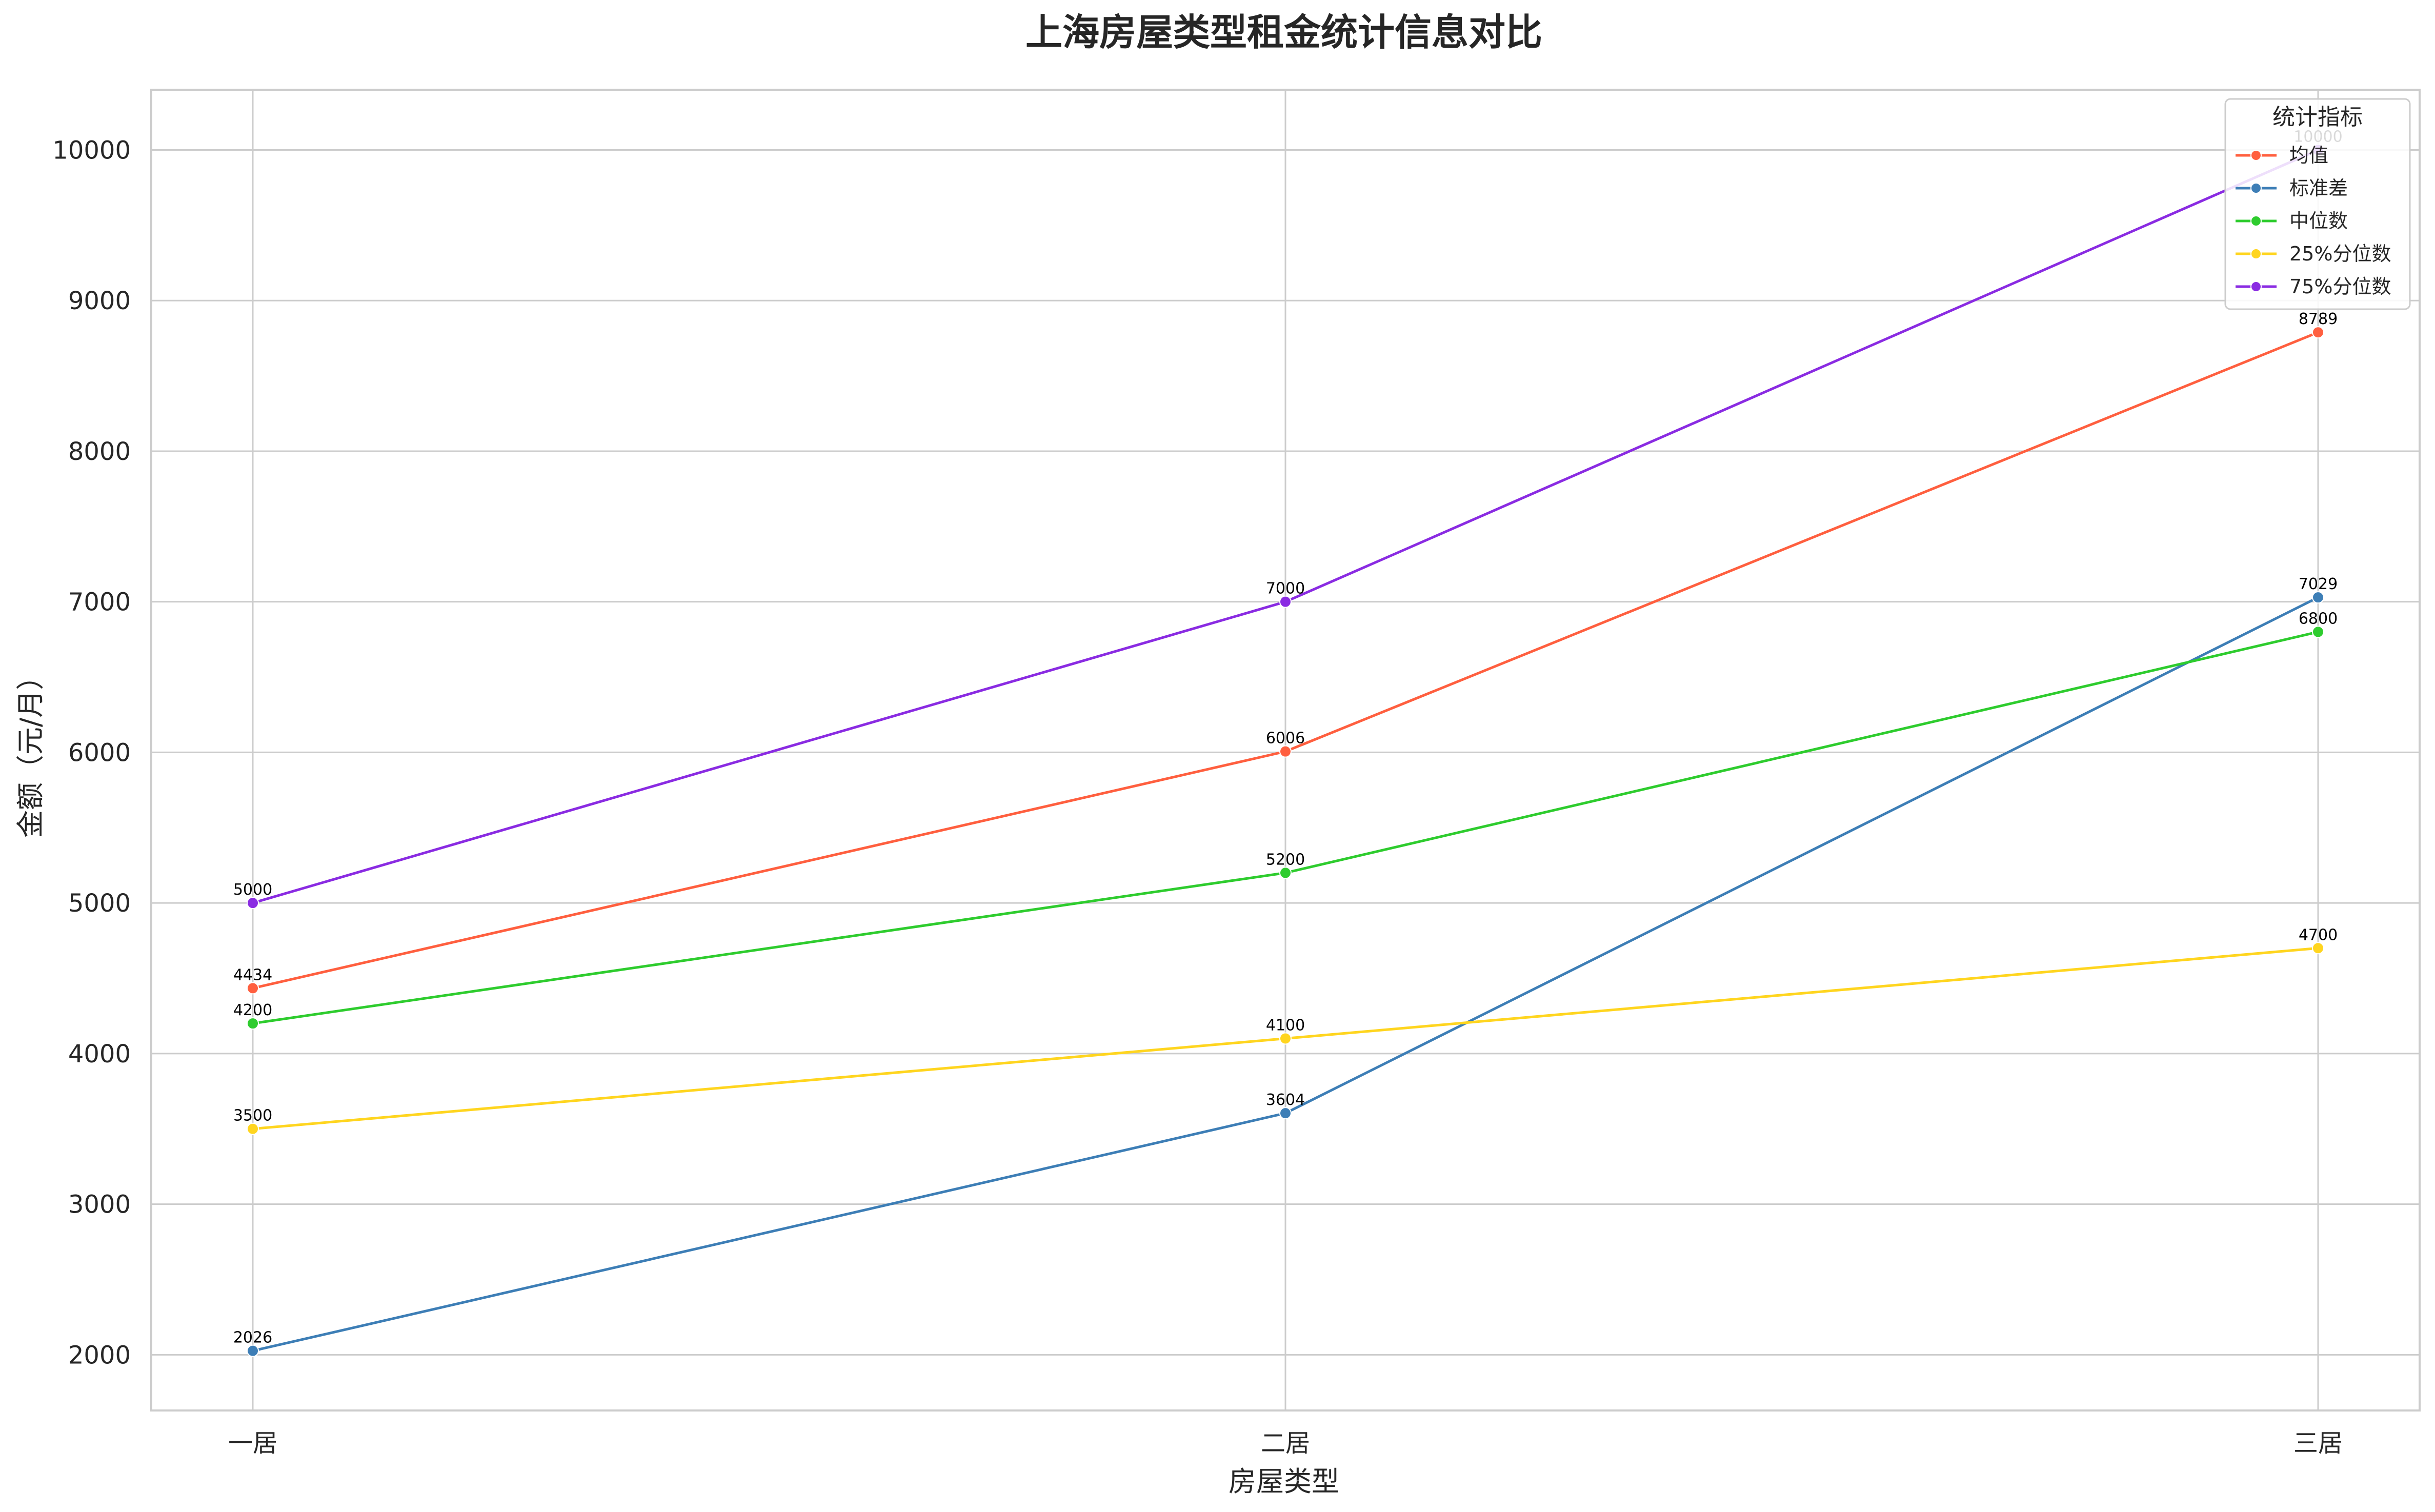 The height and width of the screenshot is (1512, 2435). I want to click on data-label: 6800, so click(2319, 619).